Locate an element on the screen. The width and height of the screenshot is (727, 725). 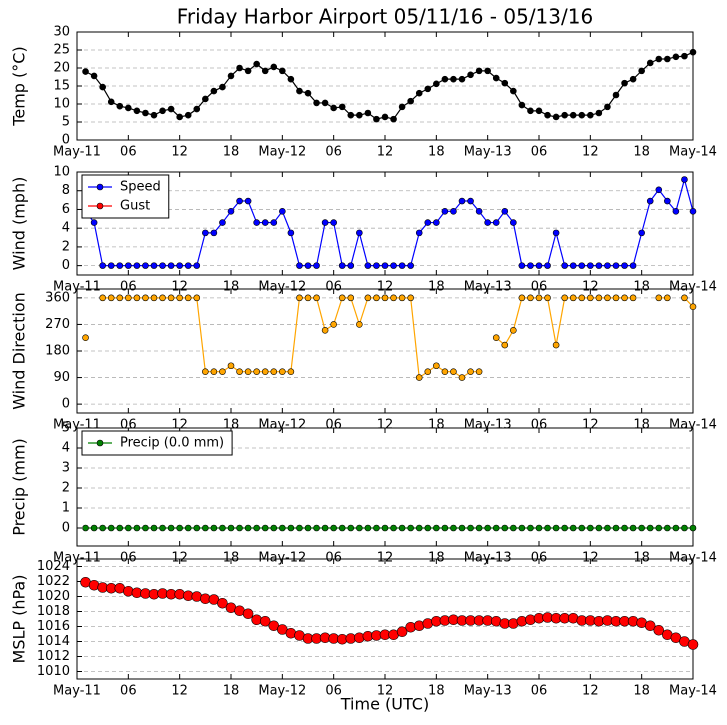
y-tick-label: 1020 is located at coordinates (53, 596).